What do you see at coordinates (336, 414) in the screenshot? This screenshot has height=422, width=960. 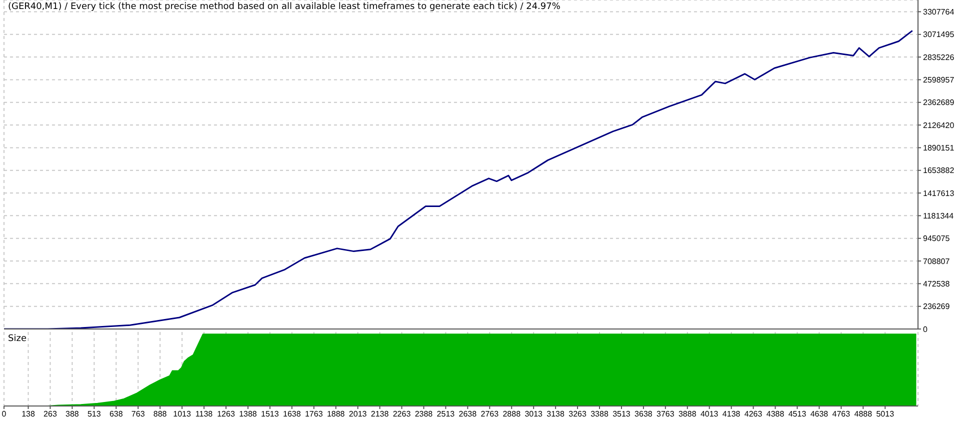 I see `x-tick-label: 1888` at bounding box center [336, 414].